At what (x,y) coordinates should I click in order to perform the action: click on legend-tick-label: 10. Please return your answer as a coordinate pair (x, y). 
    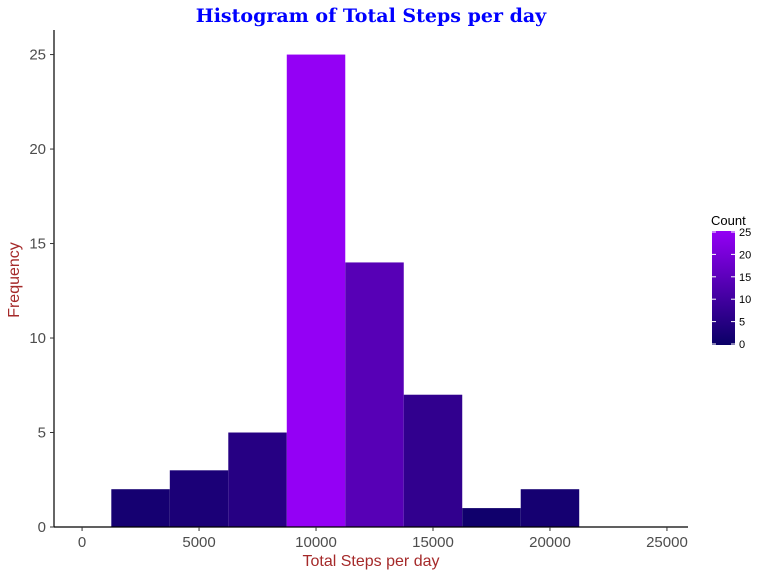
    Looking at the image, I should click on (745, 300).